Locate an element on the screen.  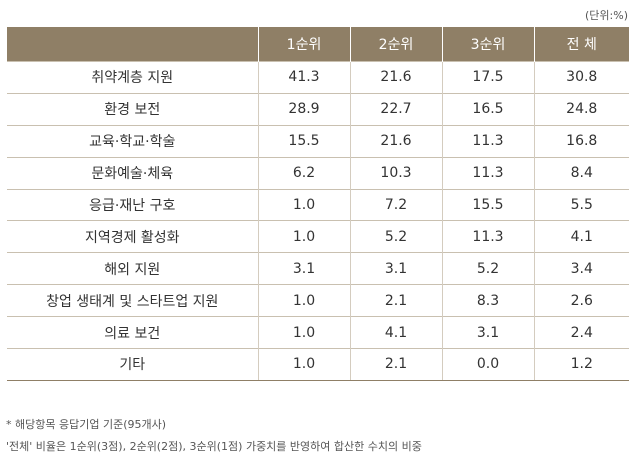
cell-rank-3: 17.5 is located at coordinates (487, 77).